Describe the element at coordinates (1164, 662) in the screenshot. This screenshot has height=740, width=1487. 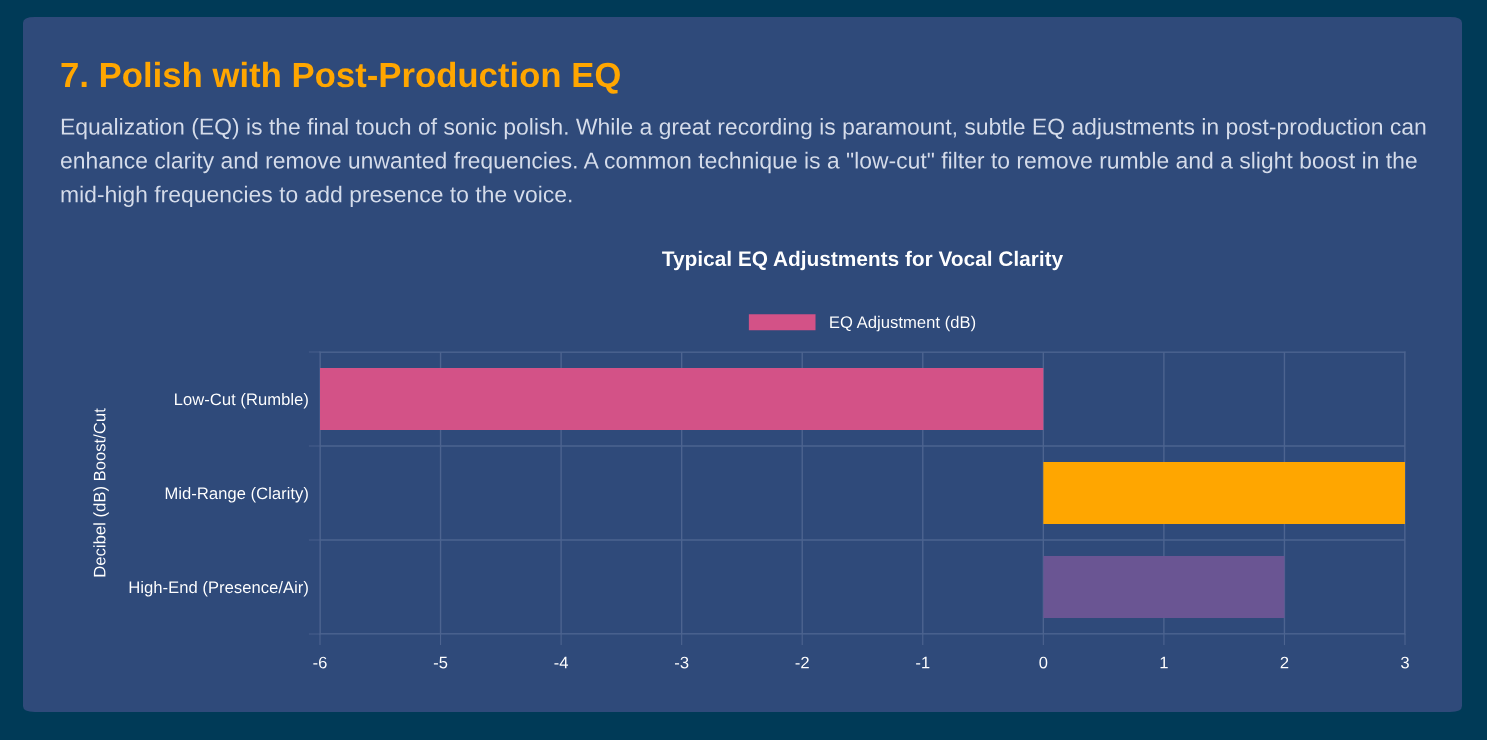
I see `x-tick-label: 1` at that location.